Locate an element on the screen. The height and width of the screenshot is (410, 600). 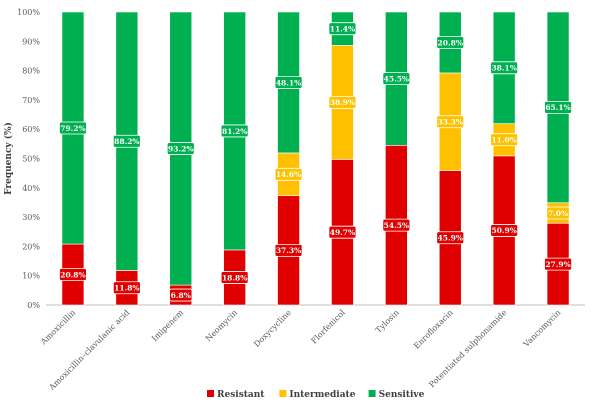
legend-swatch-sensitive is located at coordinates (372, 393).